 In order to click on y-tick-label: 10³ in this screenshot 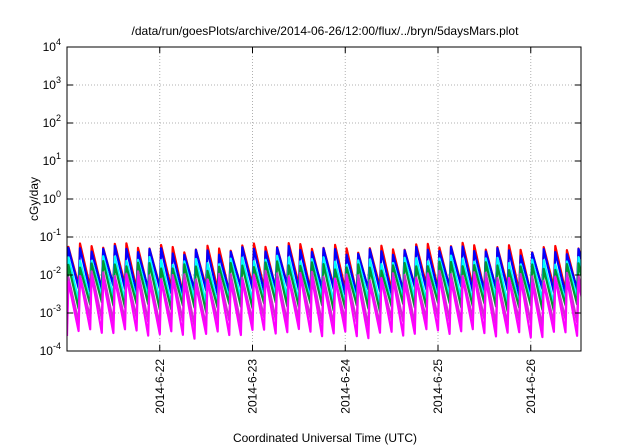, I will do `click(52, 83)`.